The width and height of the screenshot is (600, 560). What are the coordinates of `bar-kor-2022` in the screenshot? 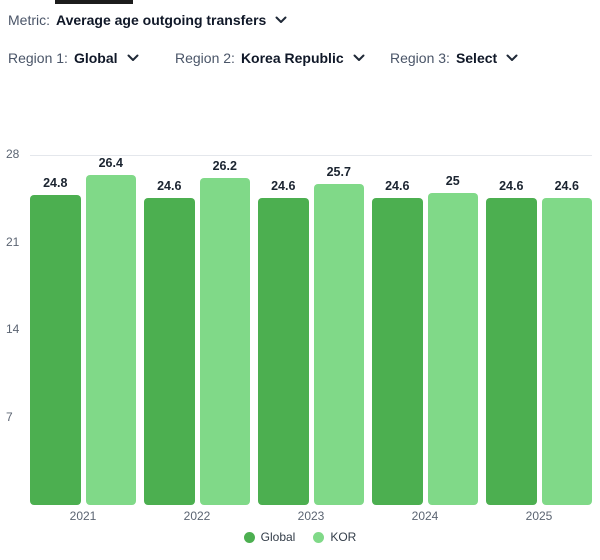 It's located at (224, 341).